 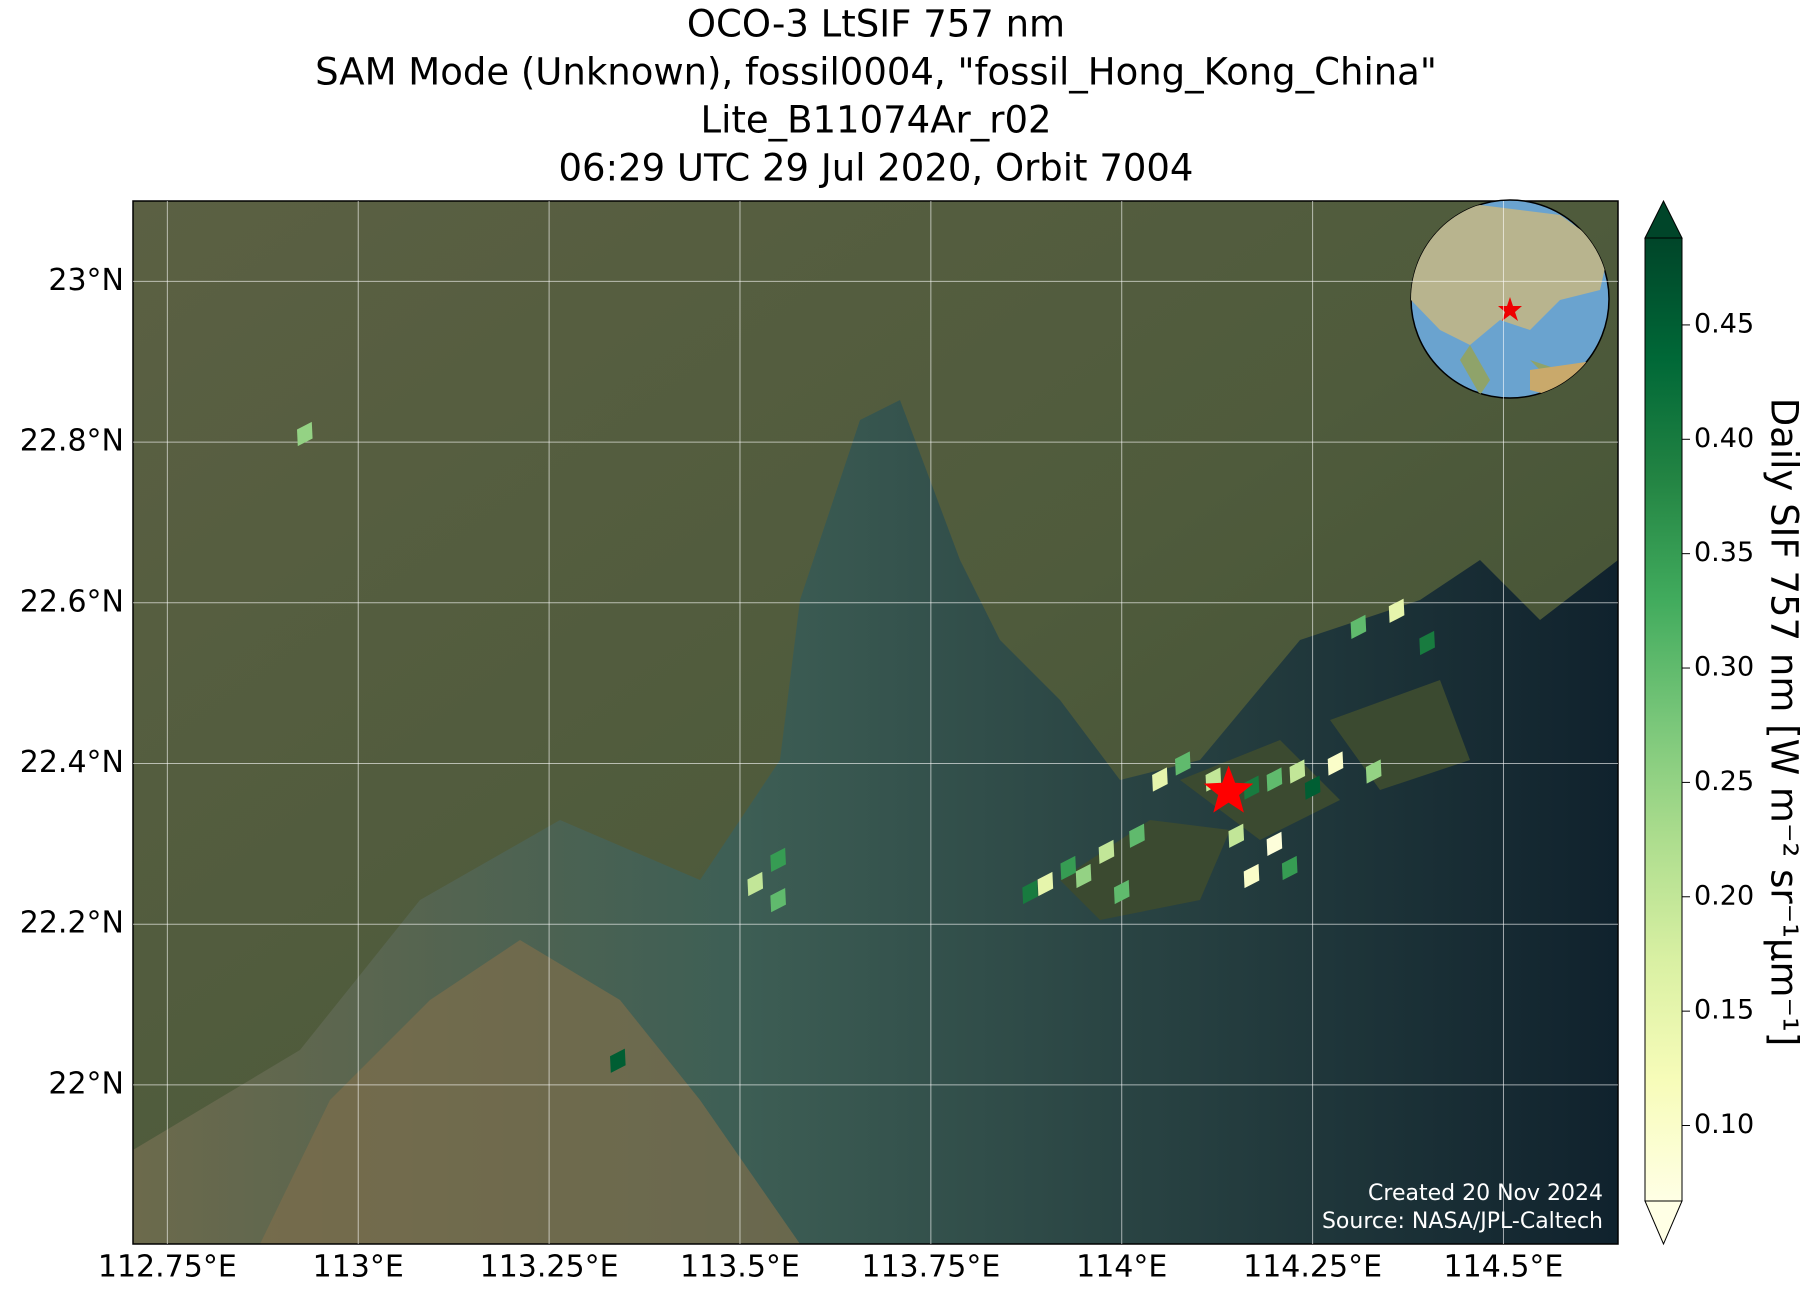 What do you see at coordinates (1663, 1223) in the screenshot?
I see `colorbar-extend-min` at bounding box center [1663, 1223].